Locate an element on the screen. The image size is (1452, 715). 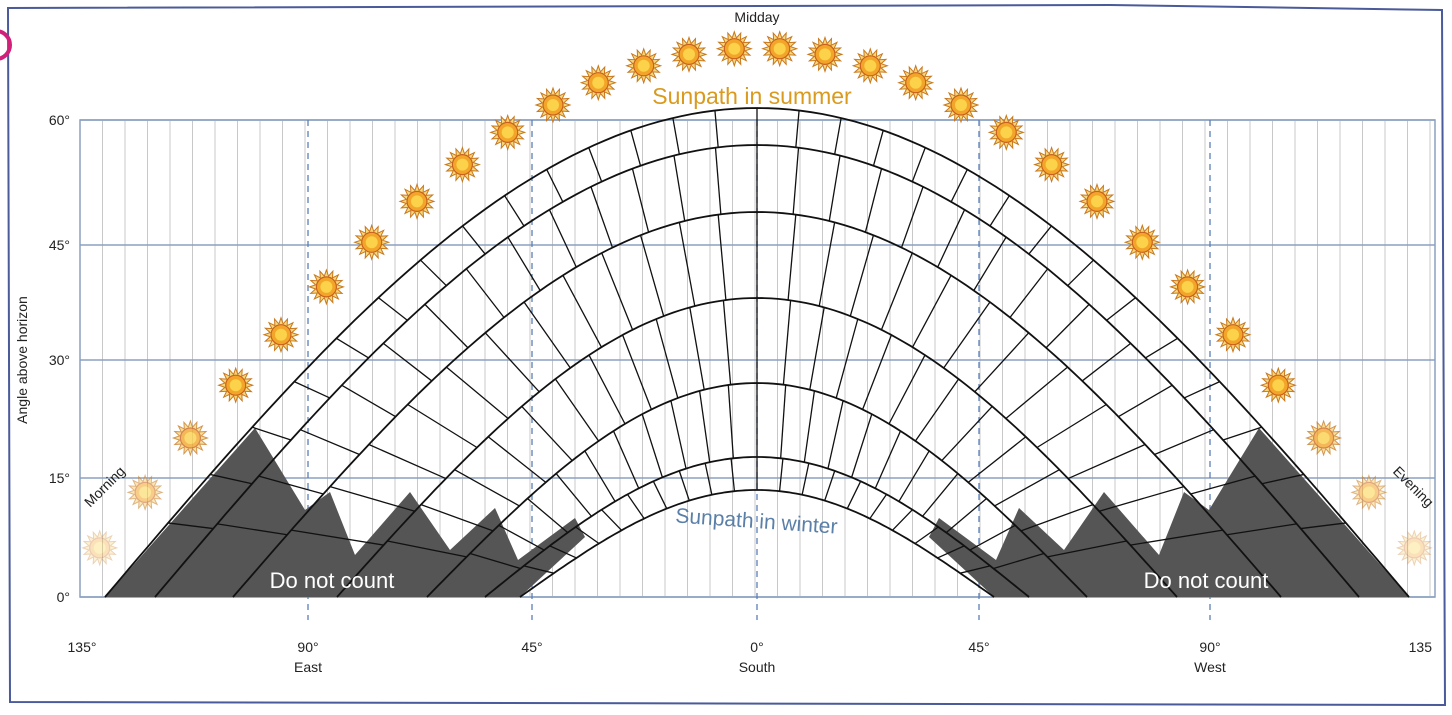
direction-label: South is located at coordinates (757, 667).